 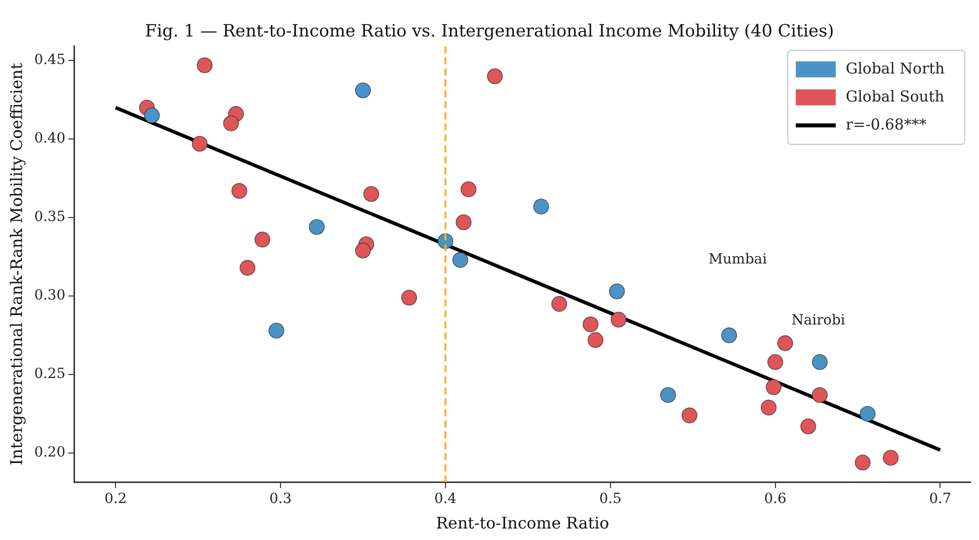 What do you see at coordinates (896, 68) in the screenshot?
I see `legend-label: Global North` at bounding box center [896, 68].